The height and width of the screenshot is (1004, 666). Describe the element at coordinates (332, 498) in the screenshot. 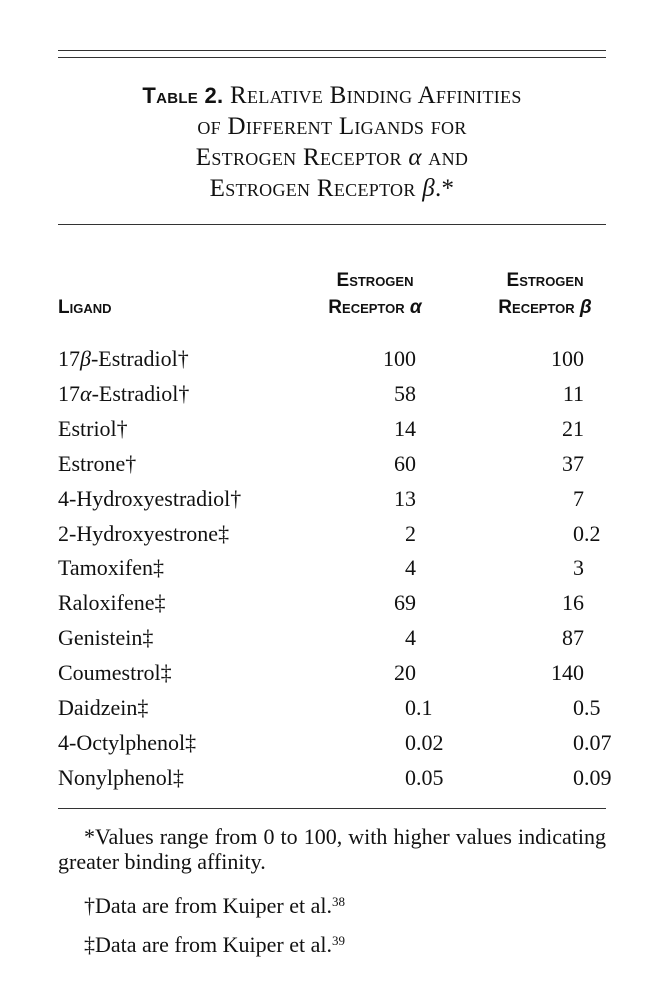

I see `table-row: 4-Hydroxyestradiol† 13 7` at that location.